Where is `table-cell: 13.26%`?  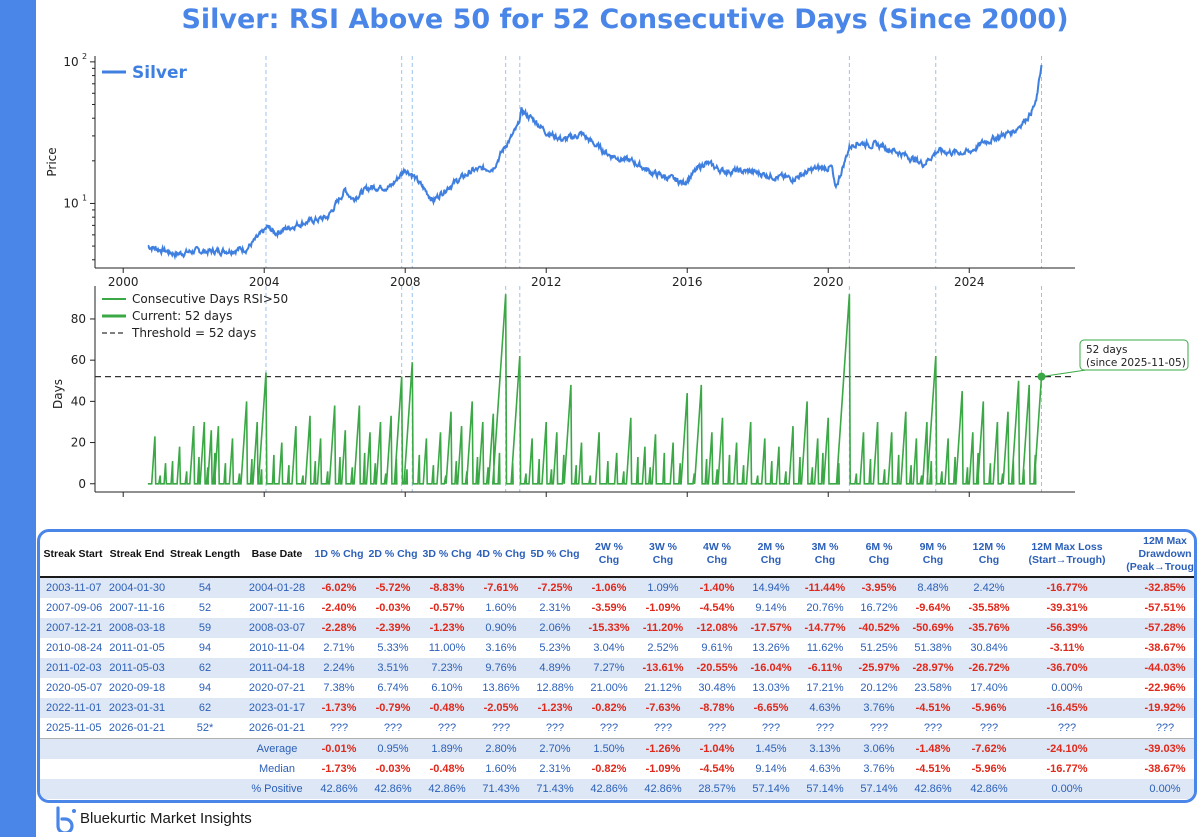
table-cell: 13.26% is located at coordinates (771, 648).